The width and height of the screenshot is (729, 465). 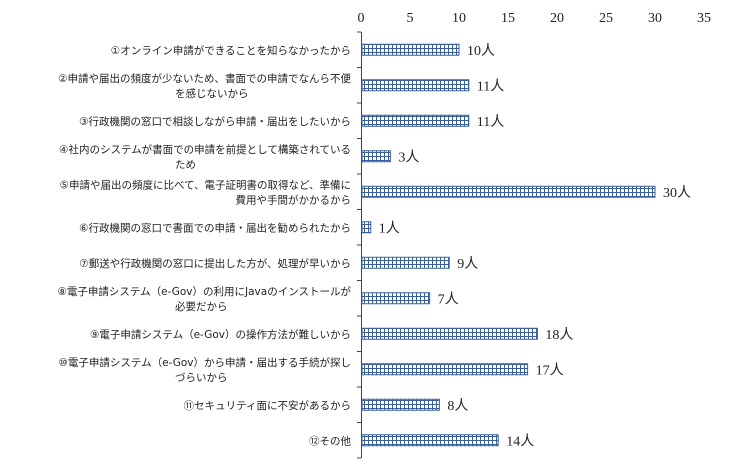 I want to click on category-label: ⑨電子申請システム（e-Gov）の操作方法が難しいから, so click(x=220, y=334).